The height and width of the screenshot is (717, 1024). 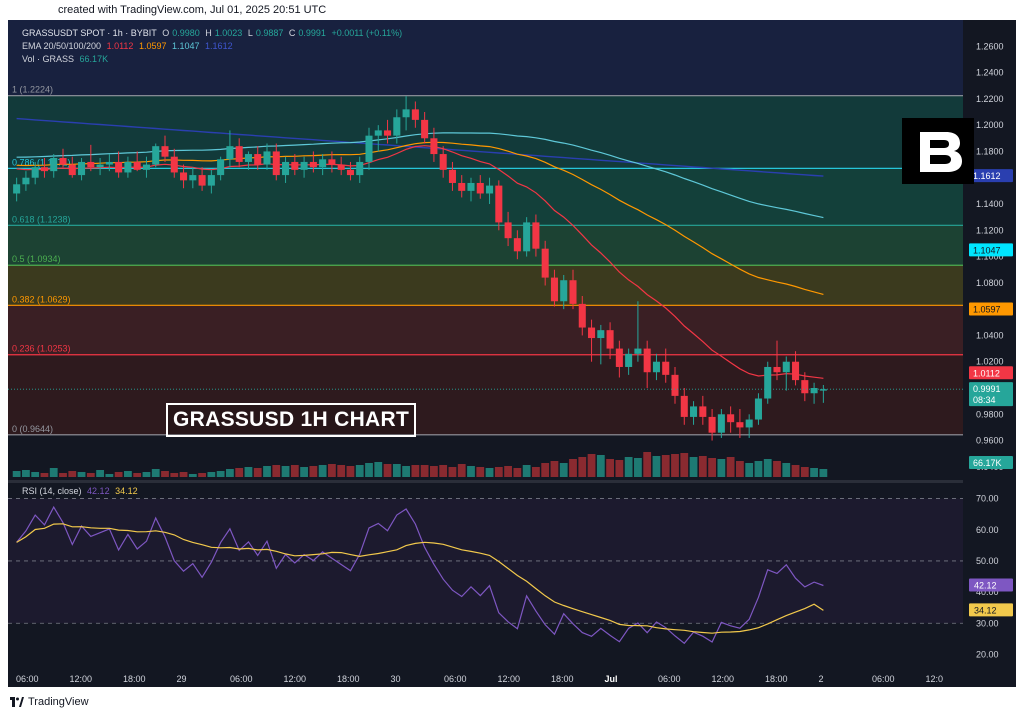 I want to click on ema200-line, so click(x=420, y=147).